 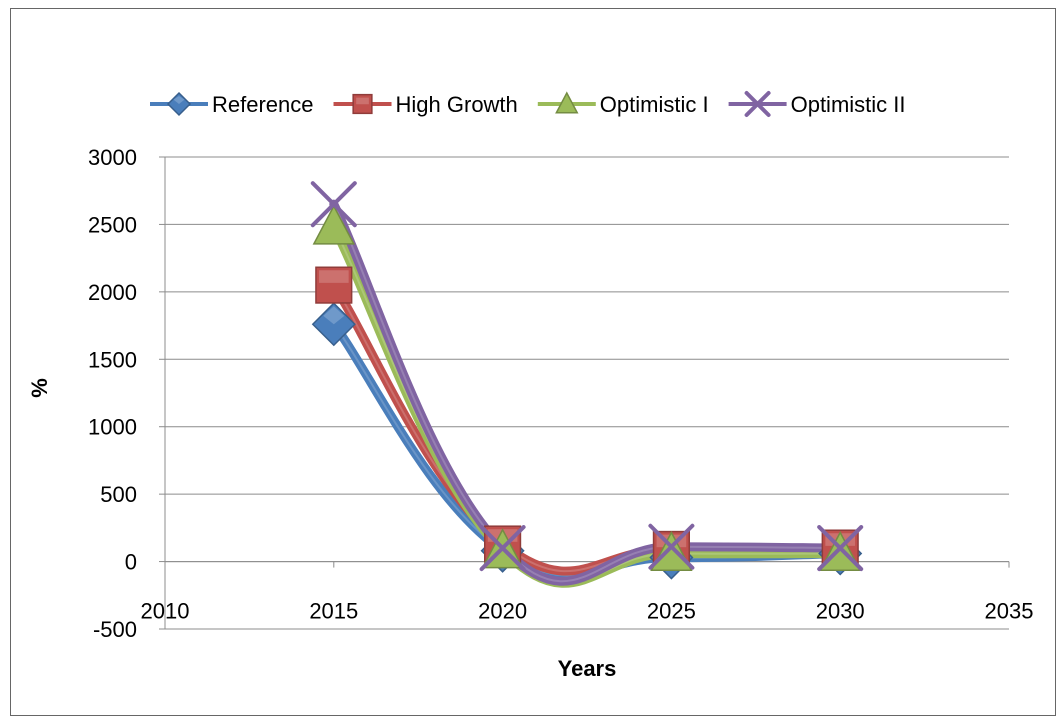 What do you see at coordinates (118, 494) in the screenshot?
I see `y-tick-label: 500` at bounding box center [118, 494].